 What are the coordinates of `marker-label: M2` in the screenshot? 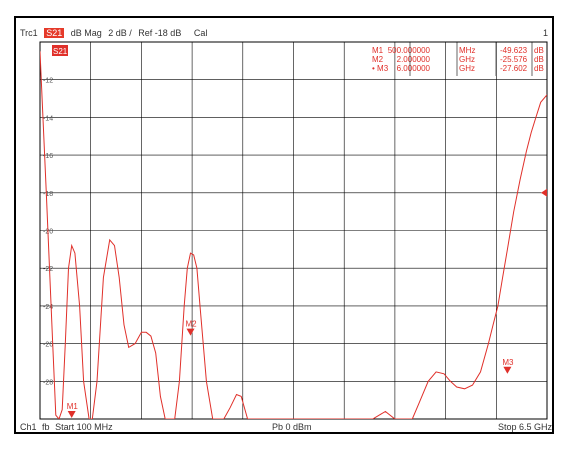 It's located at (192, 324).